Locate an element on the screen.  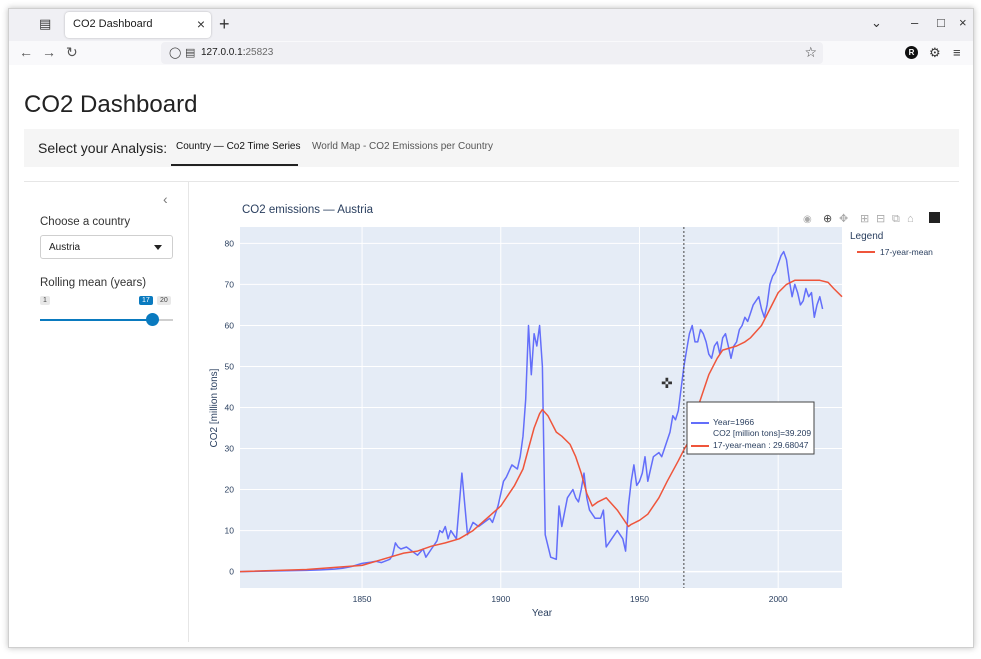
close-icon: × is located at coordinates (200, 24).